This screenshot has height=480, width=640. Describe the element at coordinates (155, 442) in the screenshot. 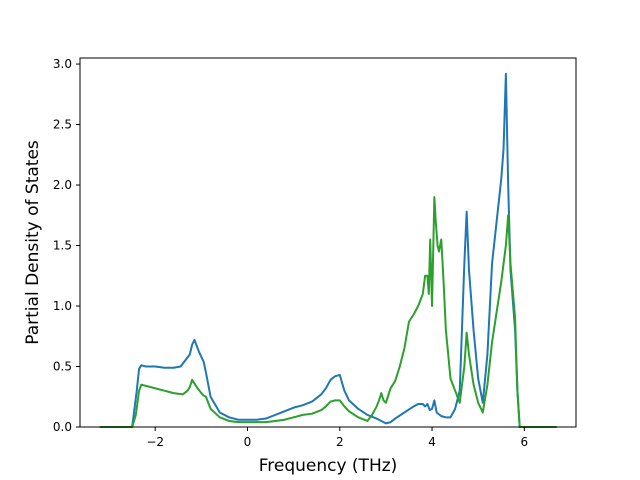

I see `x-tick-label: −2` at that location.